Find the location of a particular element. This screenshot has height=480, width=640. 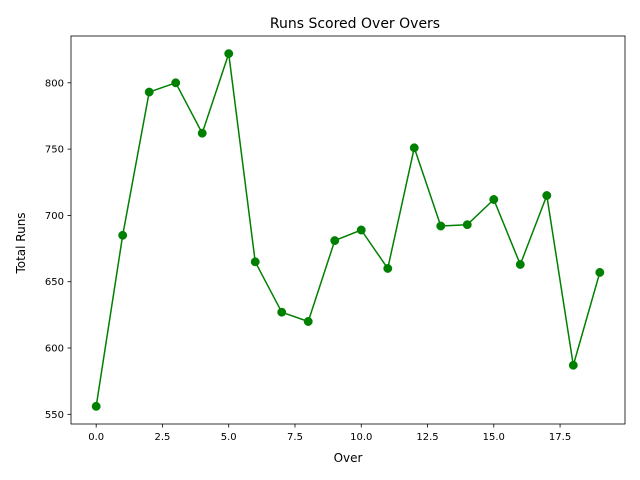

y-tick-label: 750 is located at coordinates (54, 150).